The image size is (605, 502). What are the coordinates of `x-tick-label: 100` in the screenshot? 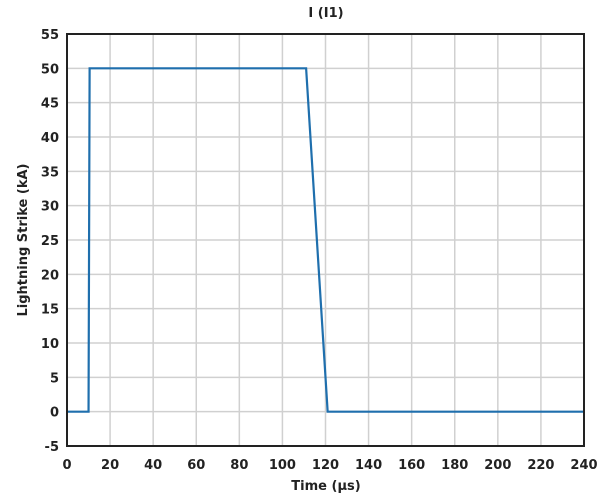 It's located at (282, 465).